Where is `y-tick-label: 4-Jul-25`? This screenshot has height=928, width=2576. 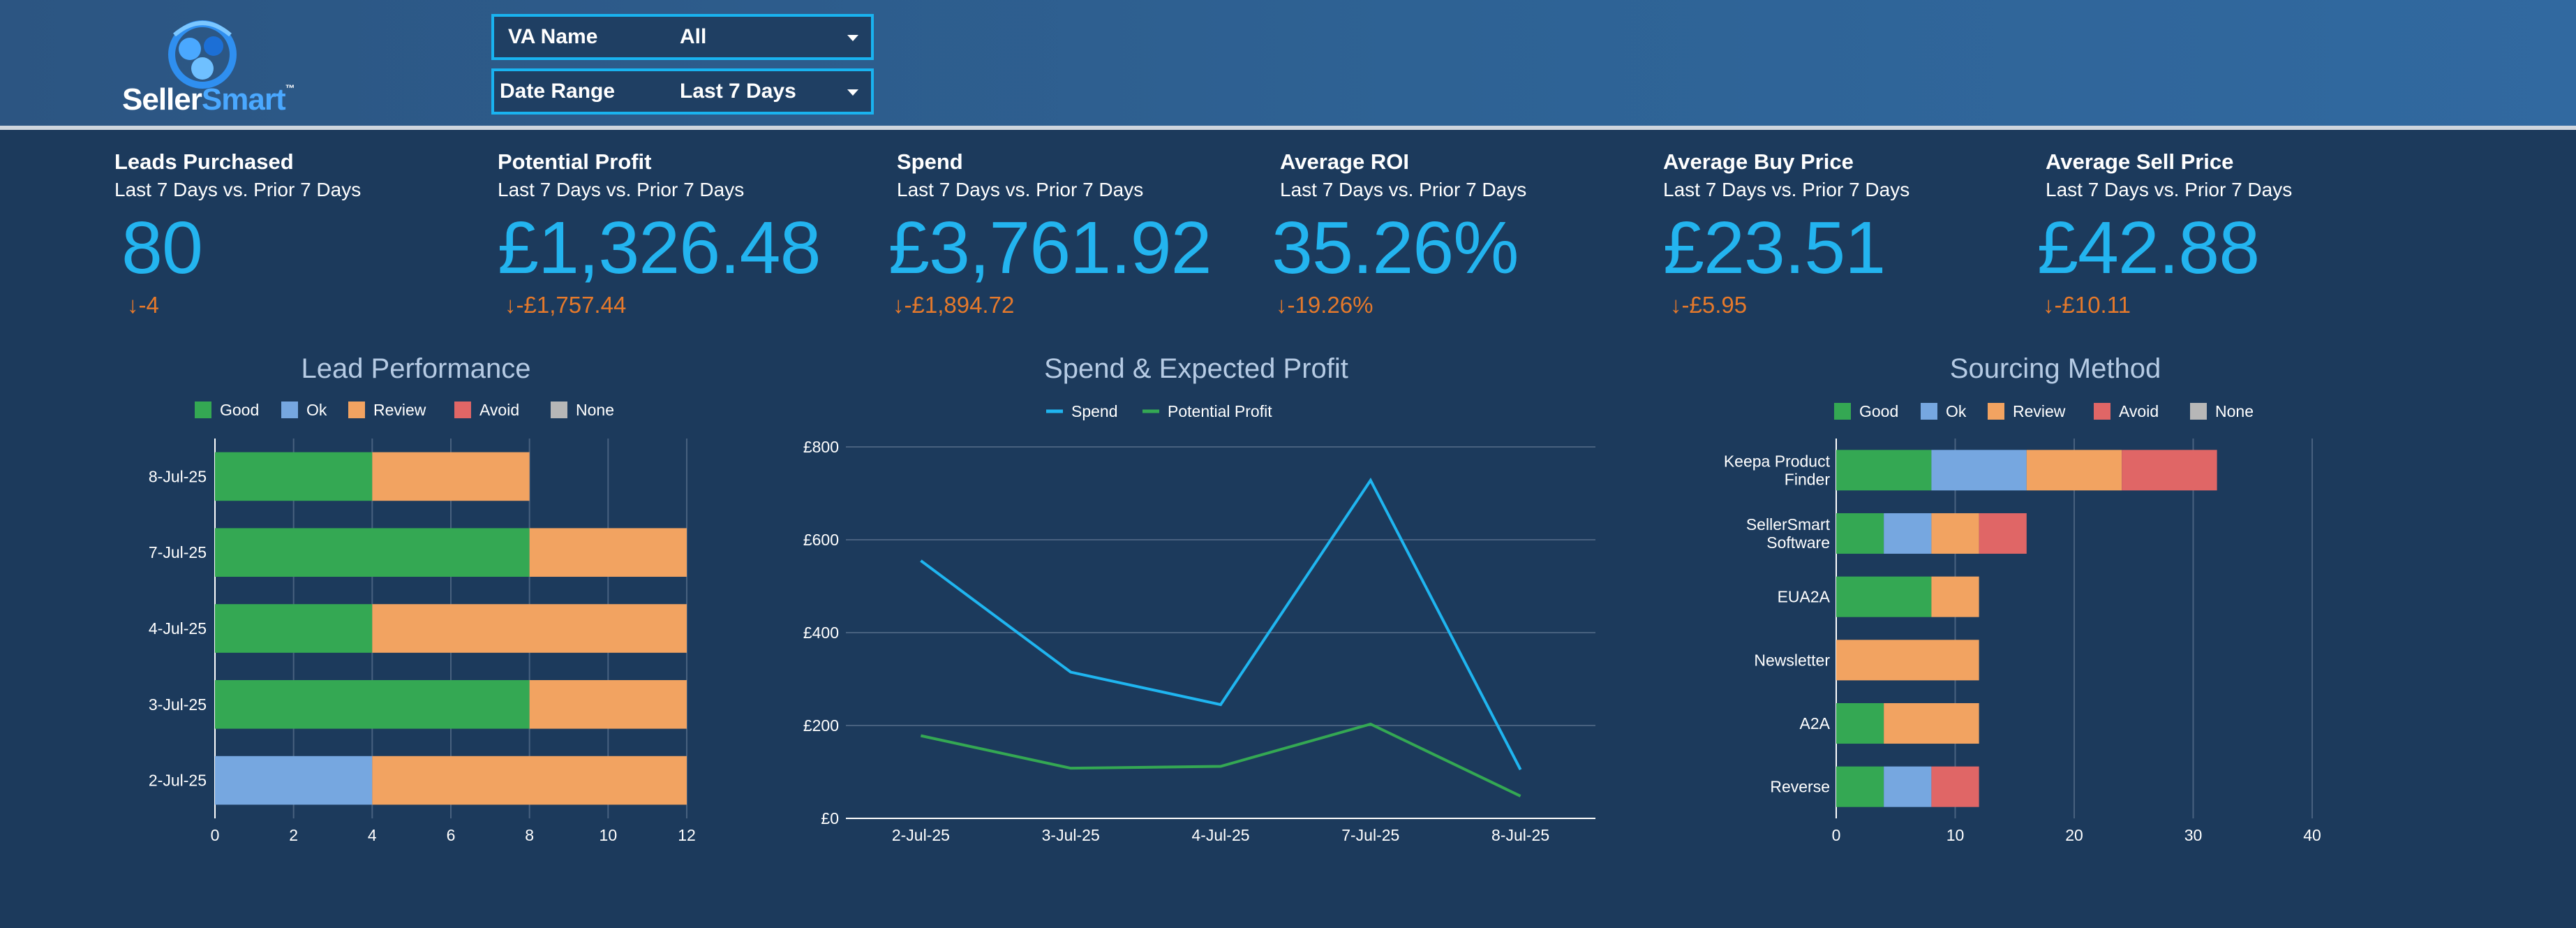 y-tick-label: 4-Jul-25 is located at coordinates (178, 629).